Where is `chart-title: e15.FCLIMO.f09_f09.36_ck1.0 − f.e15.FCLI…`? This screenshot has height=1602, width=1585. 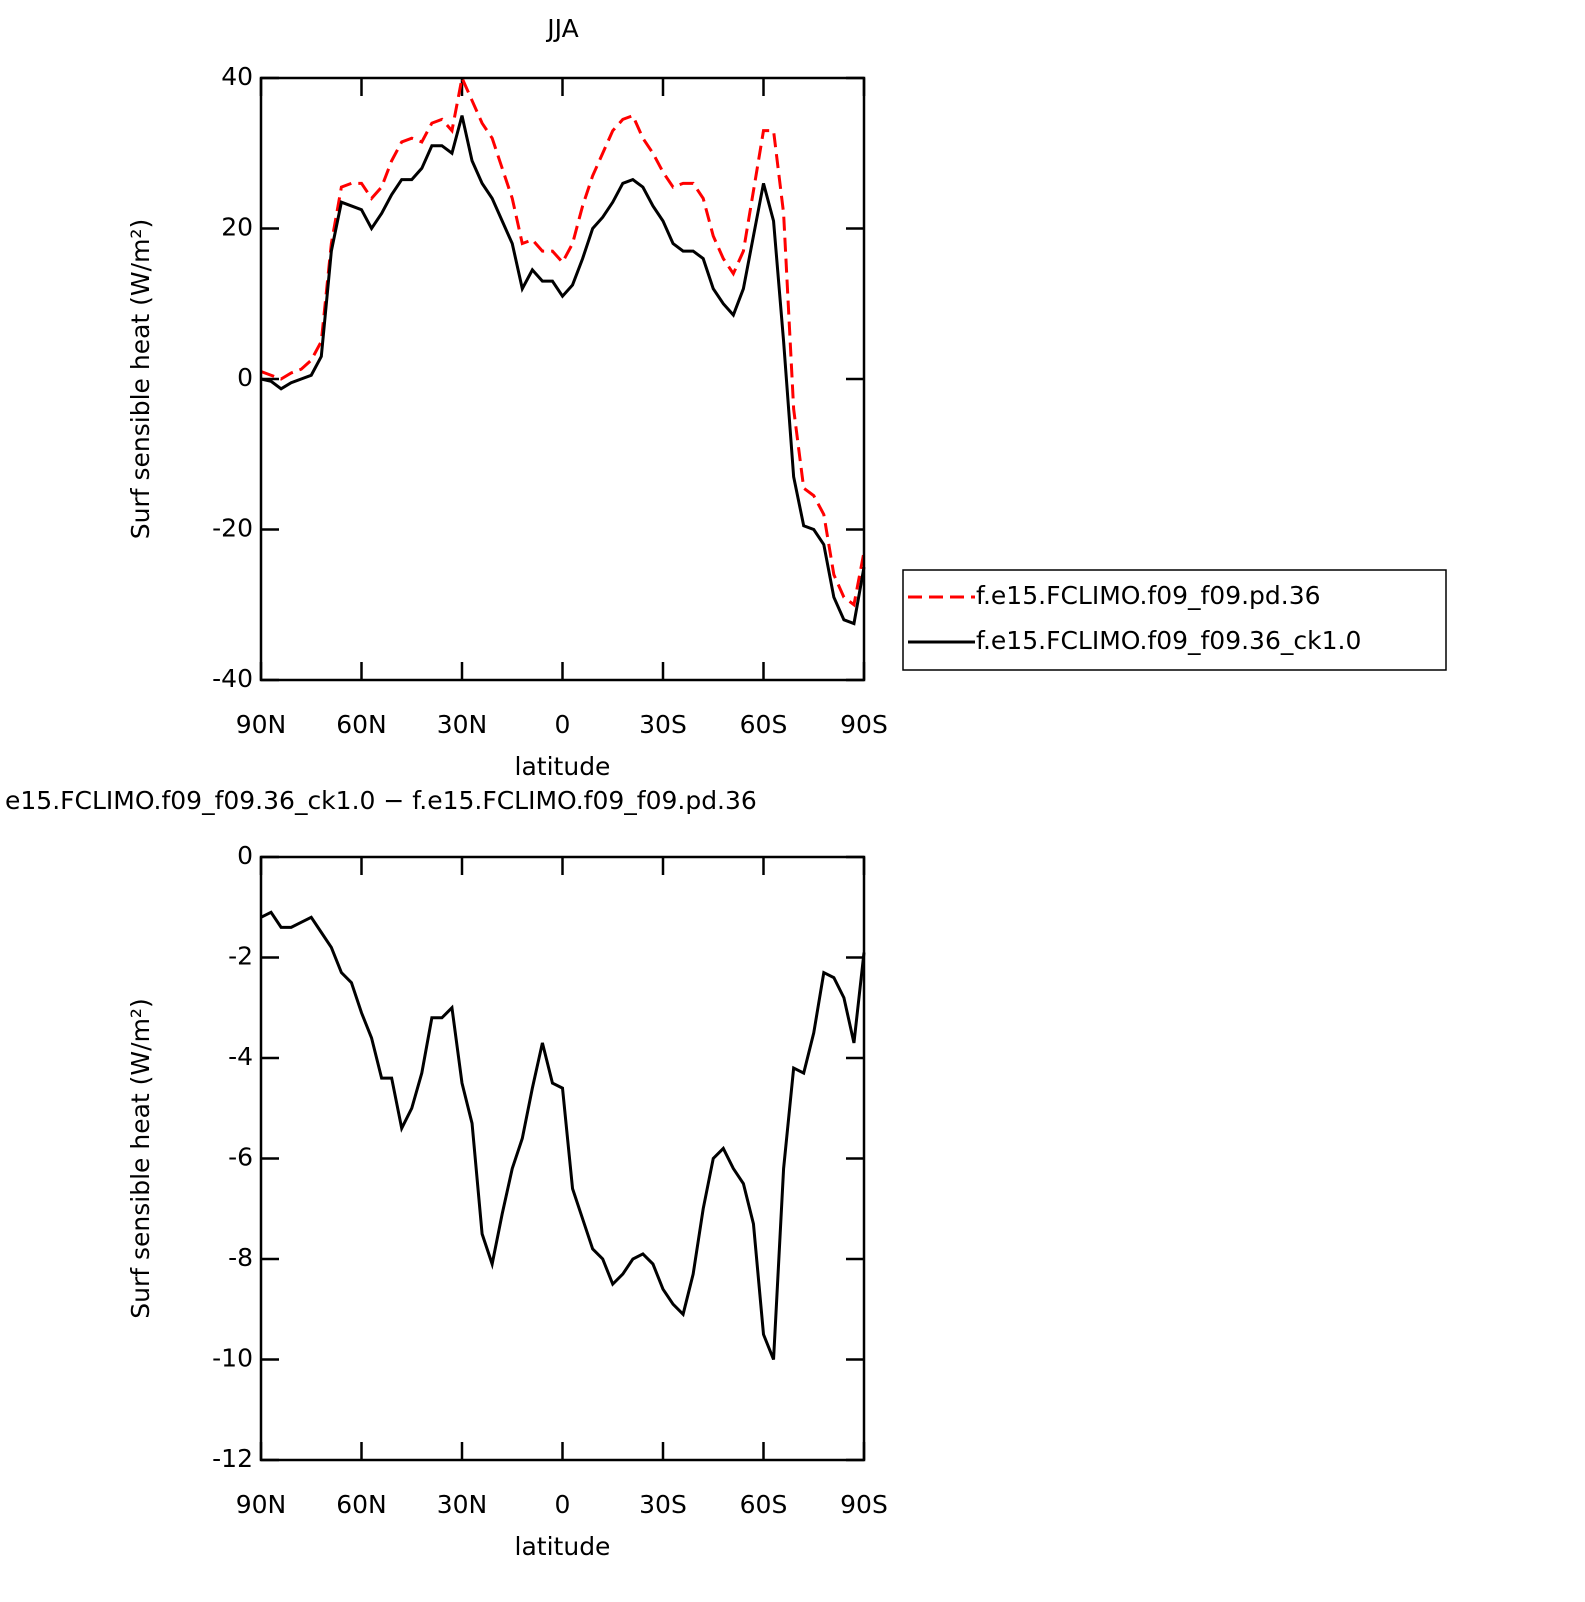 chart-title: e15.FCLIMO.f09_f09.36_ck1.0 − f.e15.FCLI… is located at coordinates (381, 800).